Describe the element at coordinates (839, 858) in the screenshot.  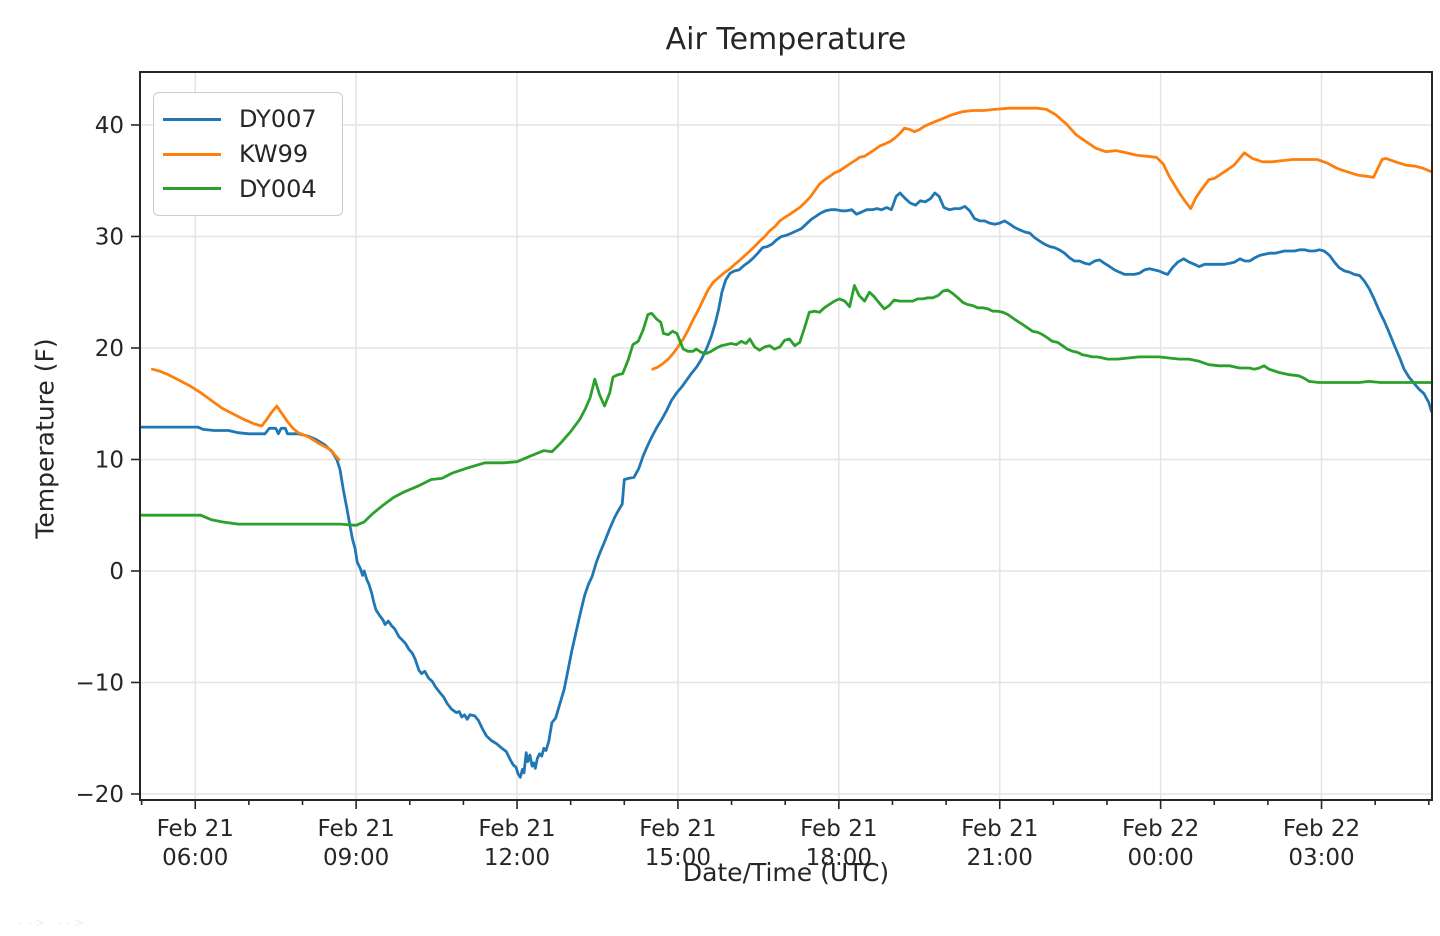
I see `x-tick-time-label: 18:00` at that location.